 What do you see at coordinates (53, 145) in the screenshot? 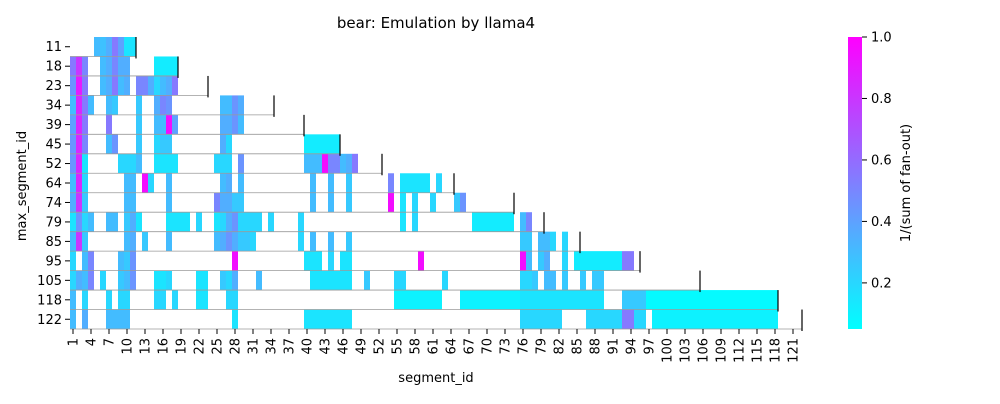
I see `y-tick-label: 45` at bounding box center [53, 145].